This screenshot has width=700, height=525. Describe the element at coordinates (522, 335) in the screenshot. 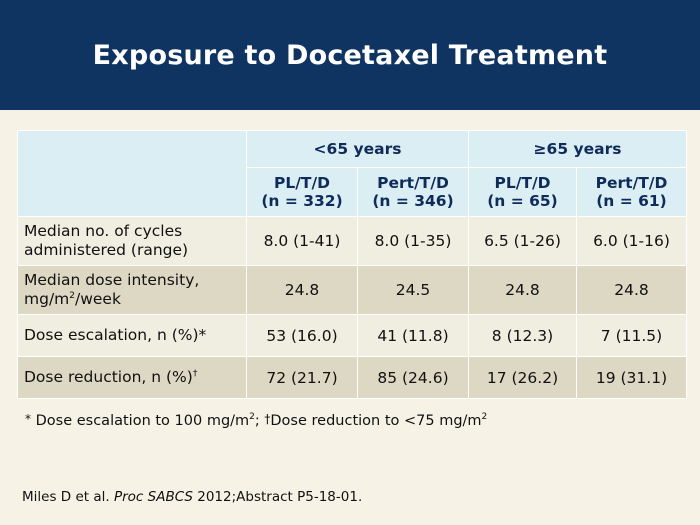

I see `table-cell: 8 (12.3)` at that location.